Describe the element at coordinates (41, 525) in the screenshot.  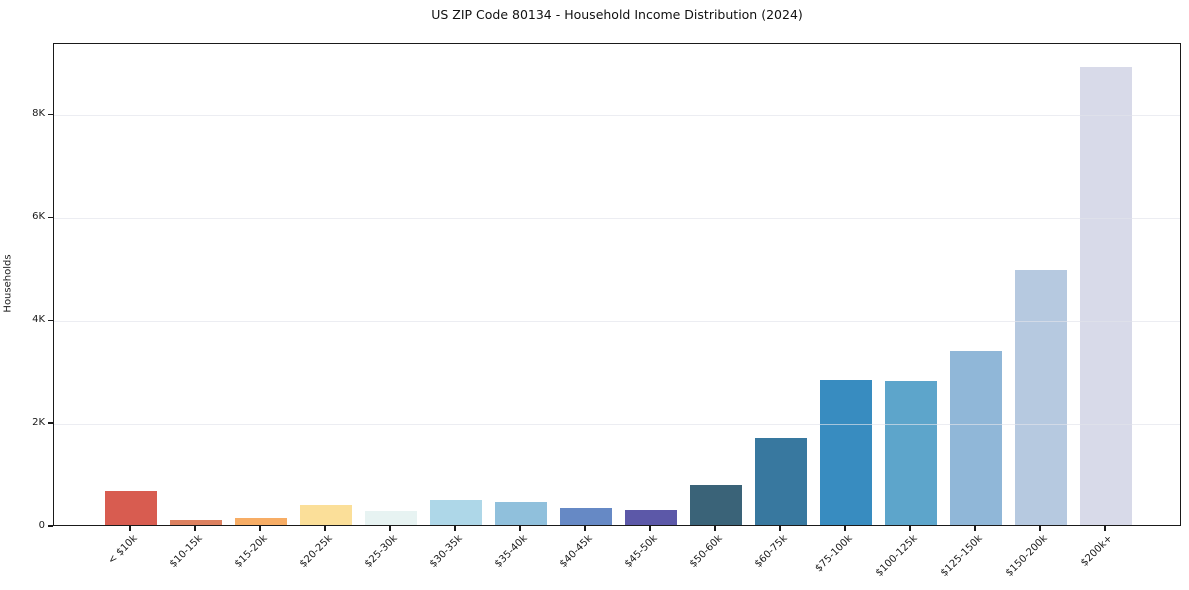
I see `y-tick-label: 0` at that location.